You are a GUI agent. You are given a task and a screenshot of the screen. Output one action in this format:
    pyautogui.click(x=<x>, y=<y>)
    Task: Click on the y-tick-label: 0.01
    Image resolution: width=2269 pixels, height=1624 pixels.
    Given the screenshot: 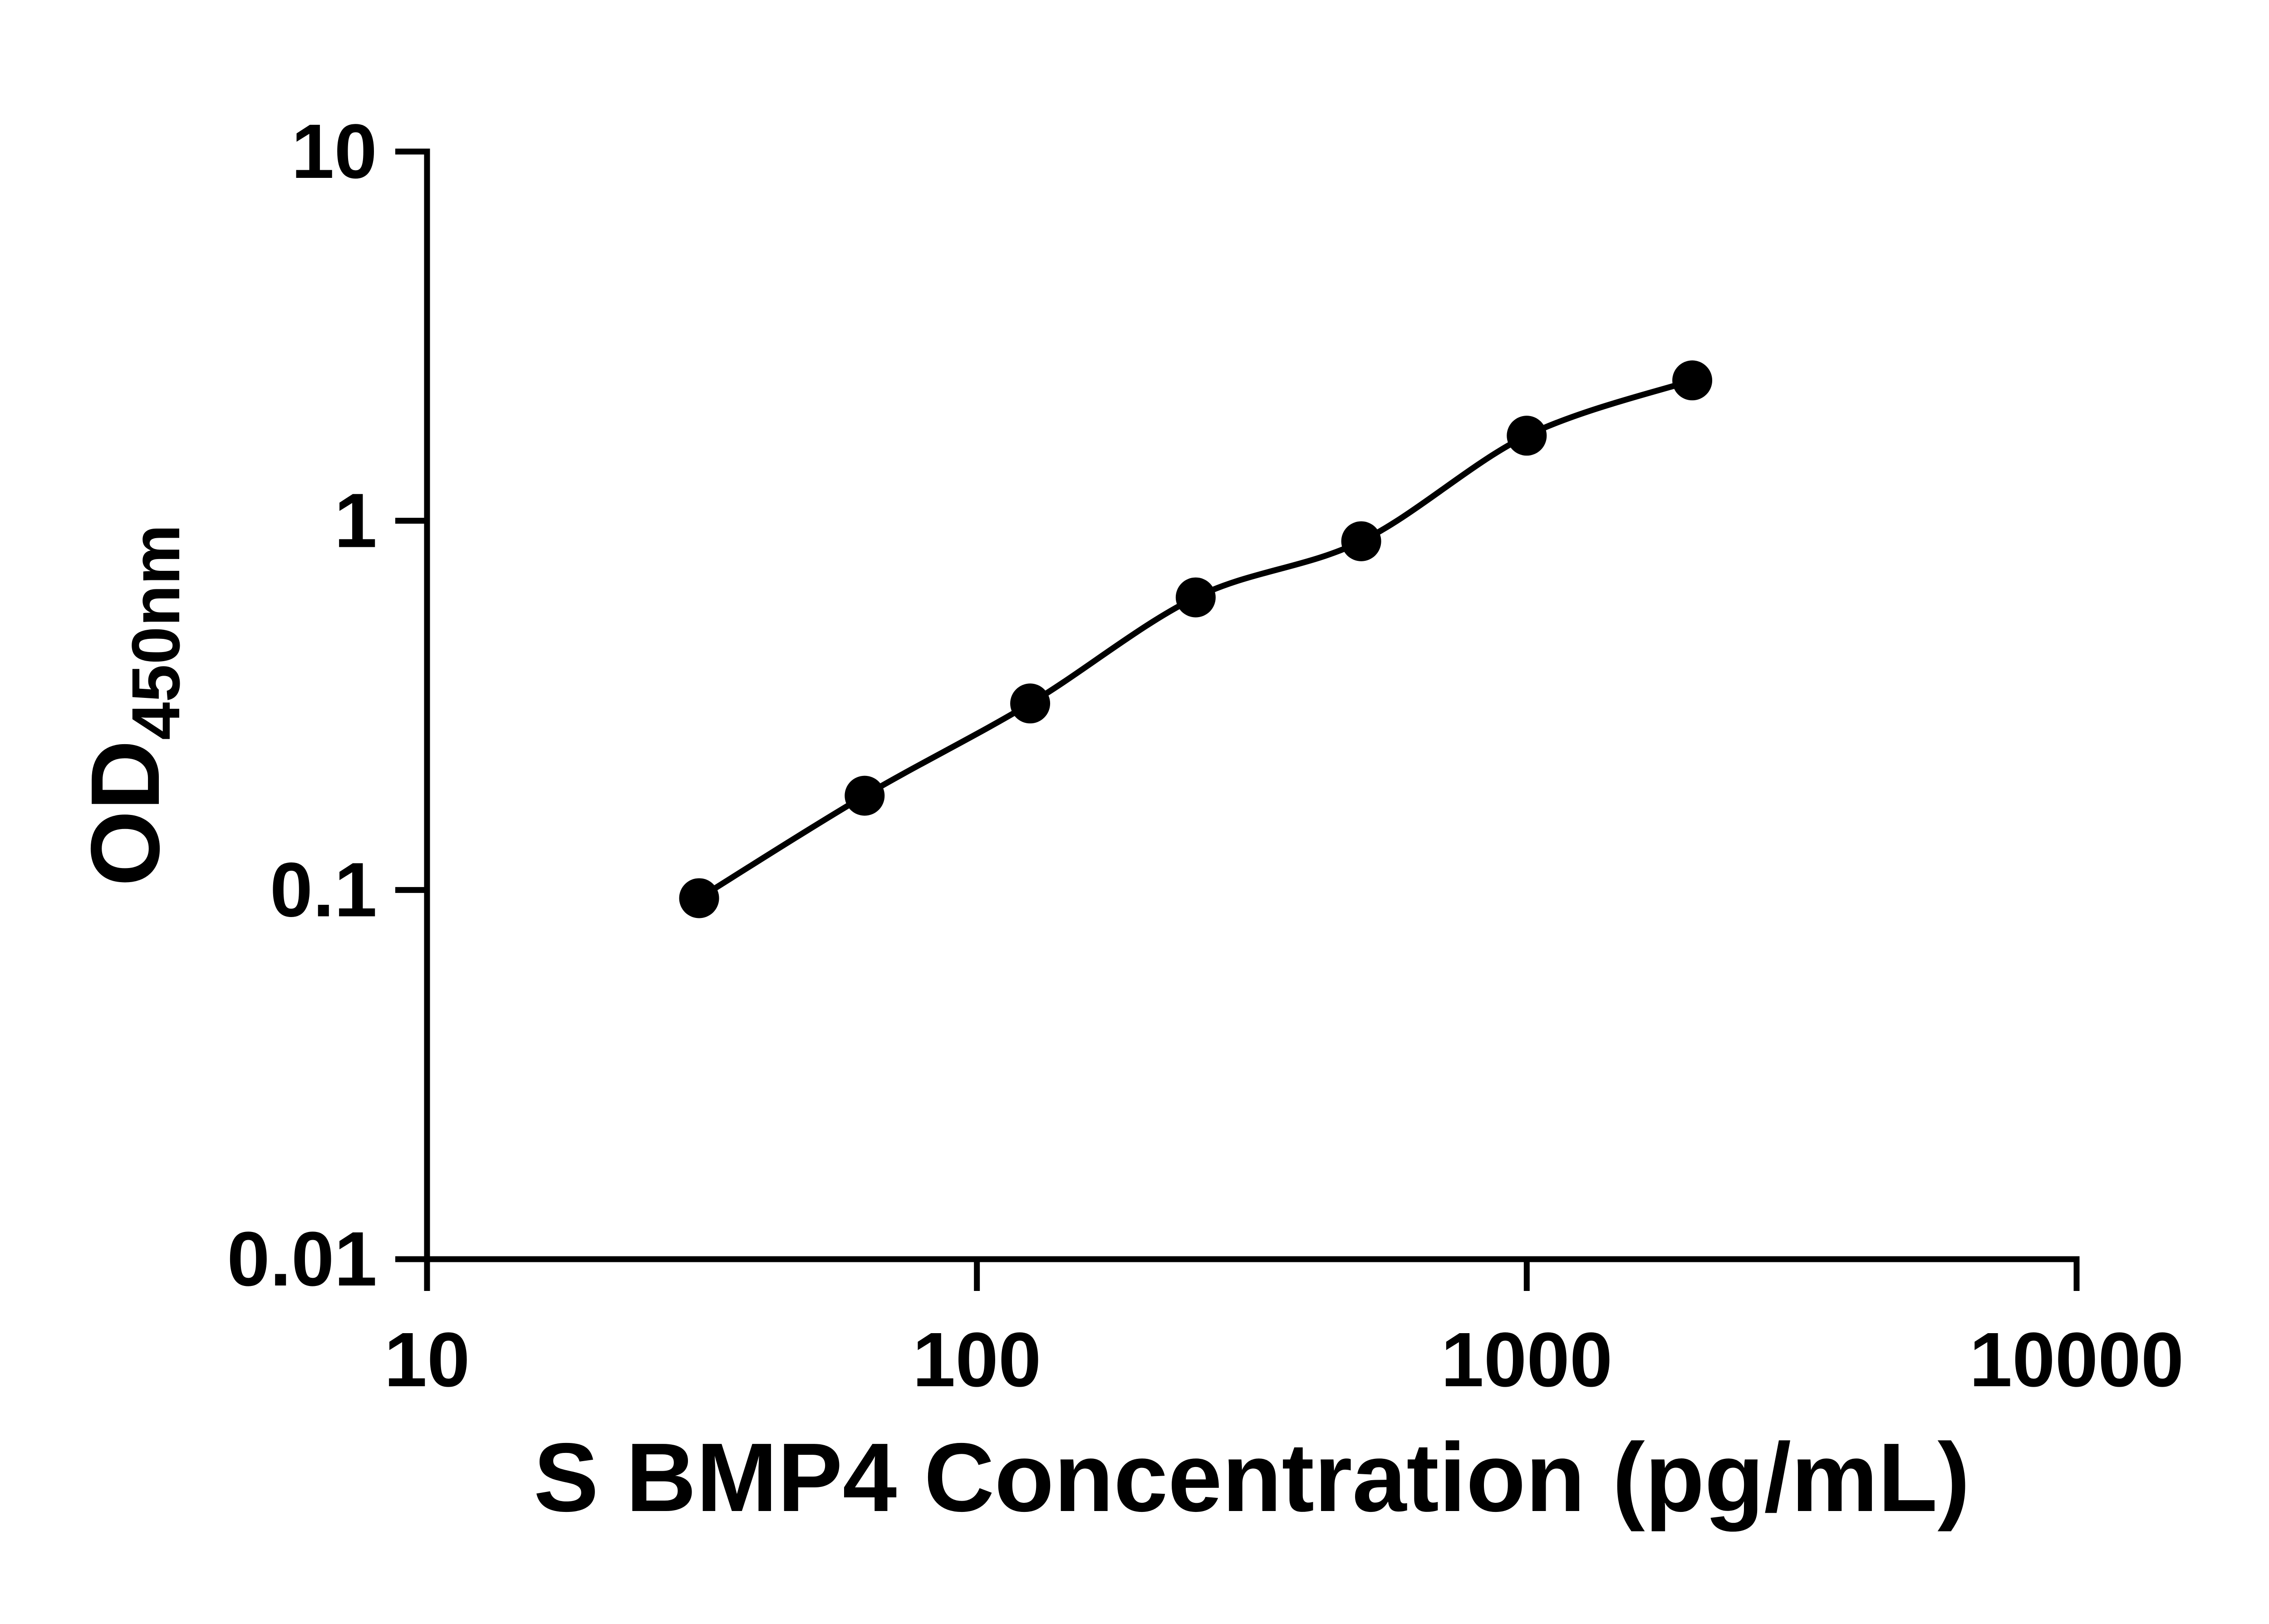 What is the action you would take?
    pyautogui.click(x=302, y=1259)
    